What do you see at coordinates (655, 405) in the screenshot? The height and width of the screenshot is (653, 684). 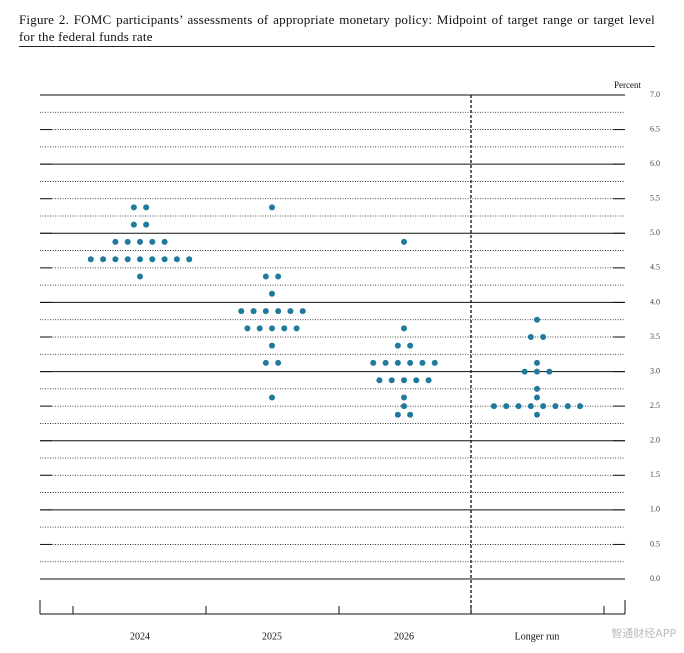 I see `y-tick-label: 2.5` at bounding box center [655, 405].